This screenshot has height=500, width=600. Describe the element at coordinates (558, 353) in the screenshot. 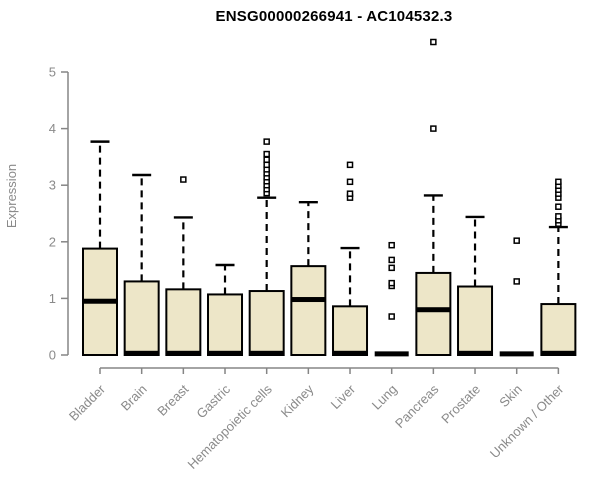

I see `median-unknown-other` at that location.